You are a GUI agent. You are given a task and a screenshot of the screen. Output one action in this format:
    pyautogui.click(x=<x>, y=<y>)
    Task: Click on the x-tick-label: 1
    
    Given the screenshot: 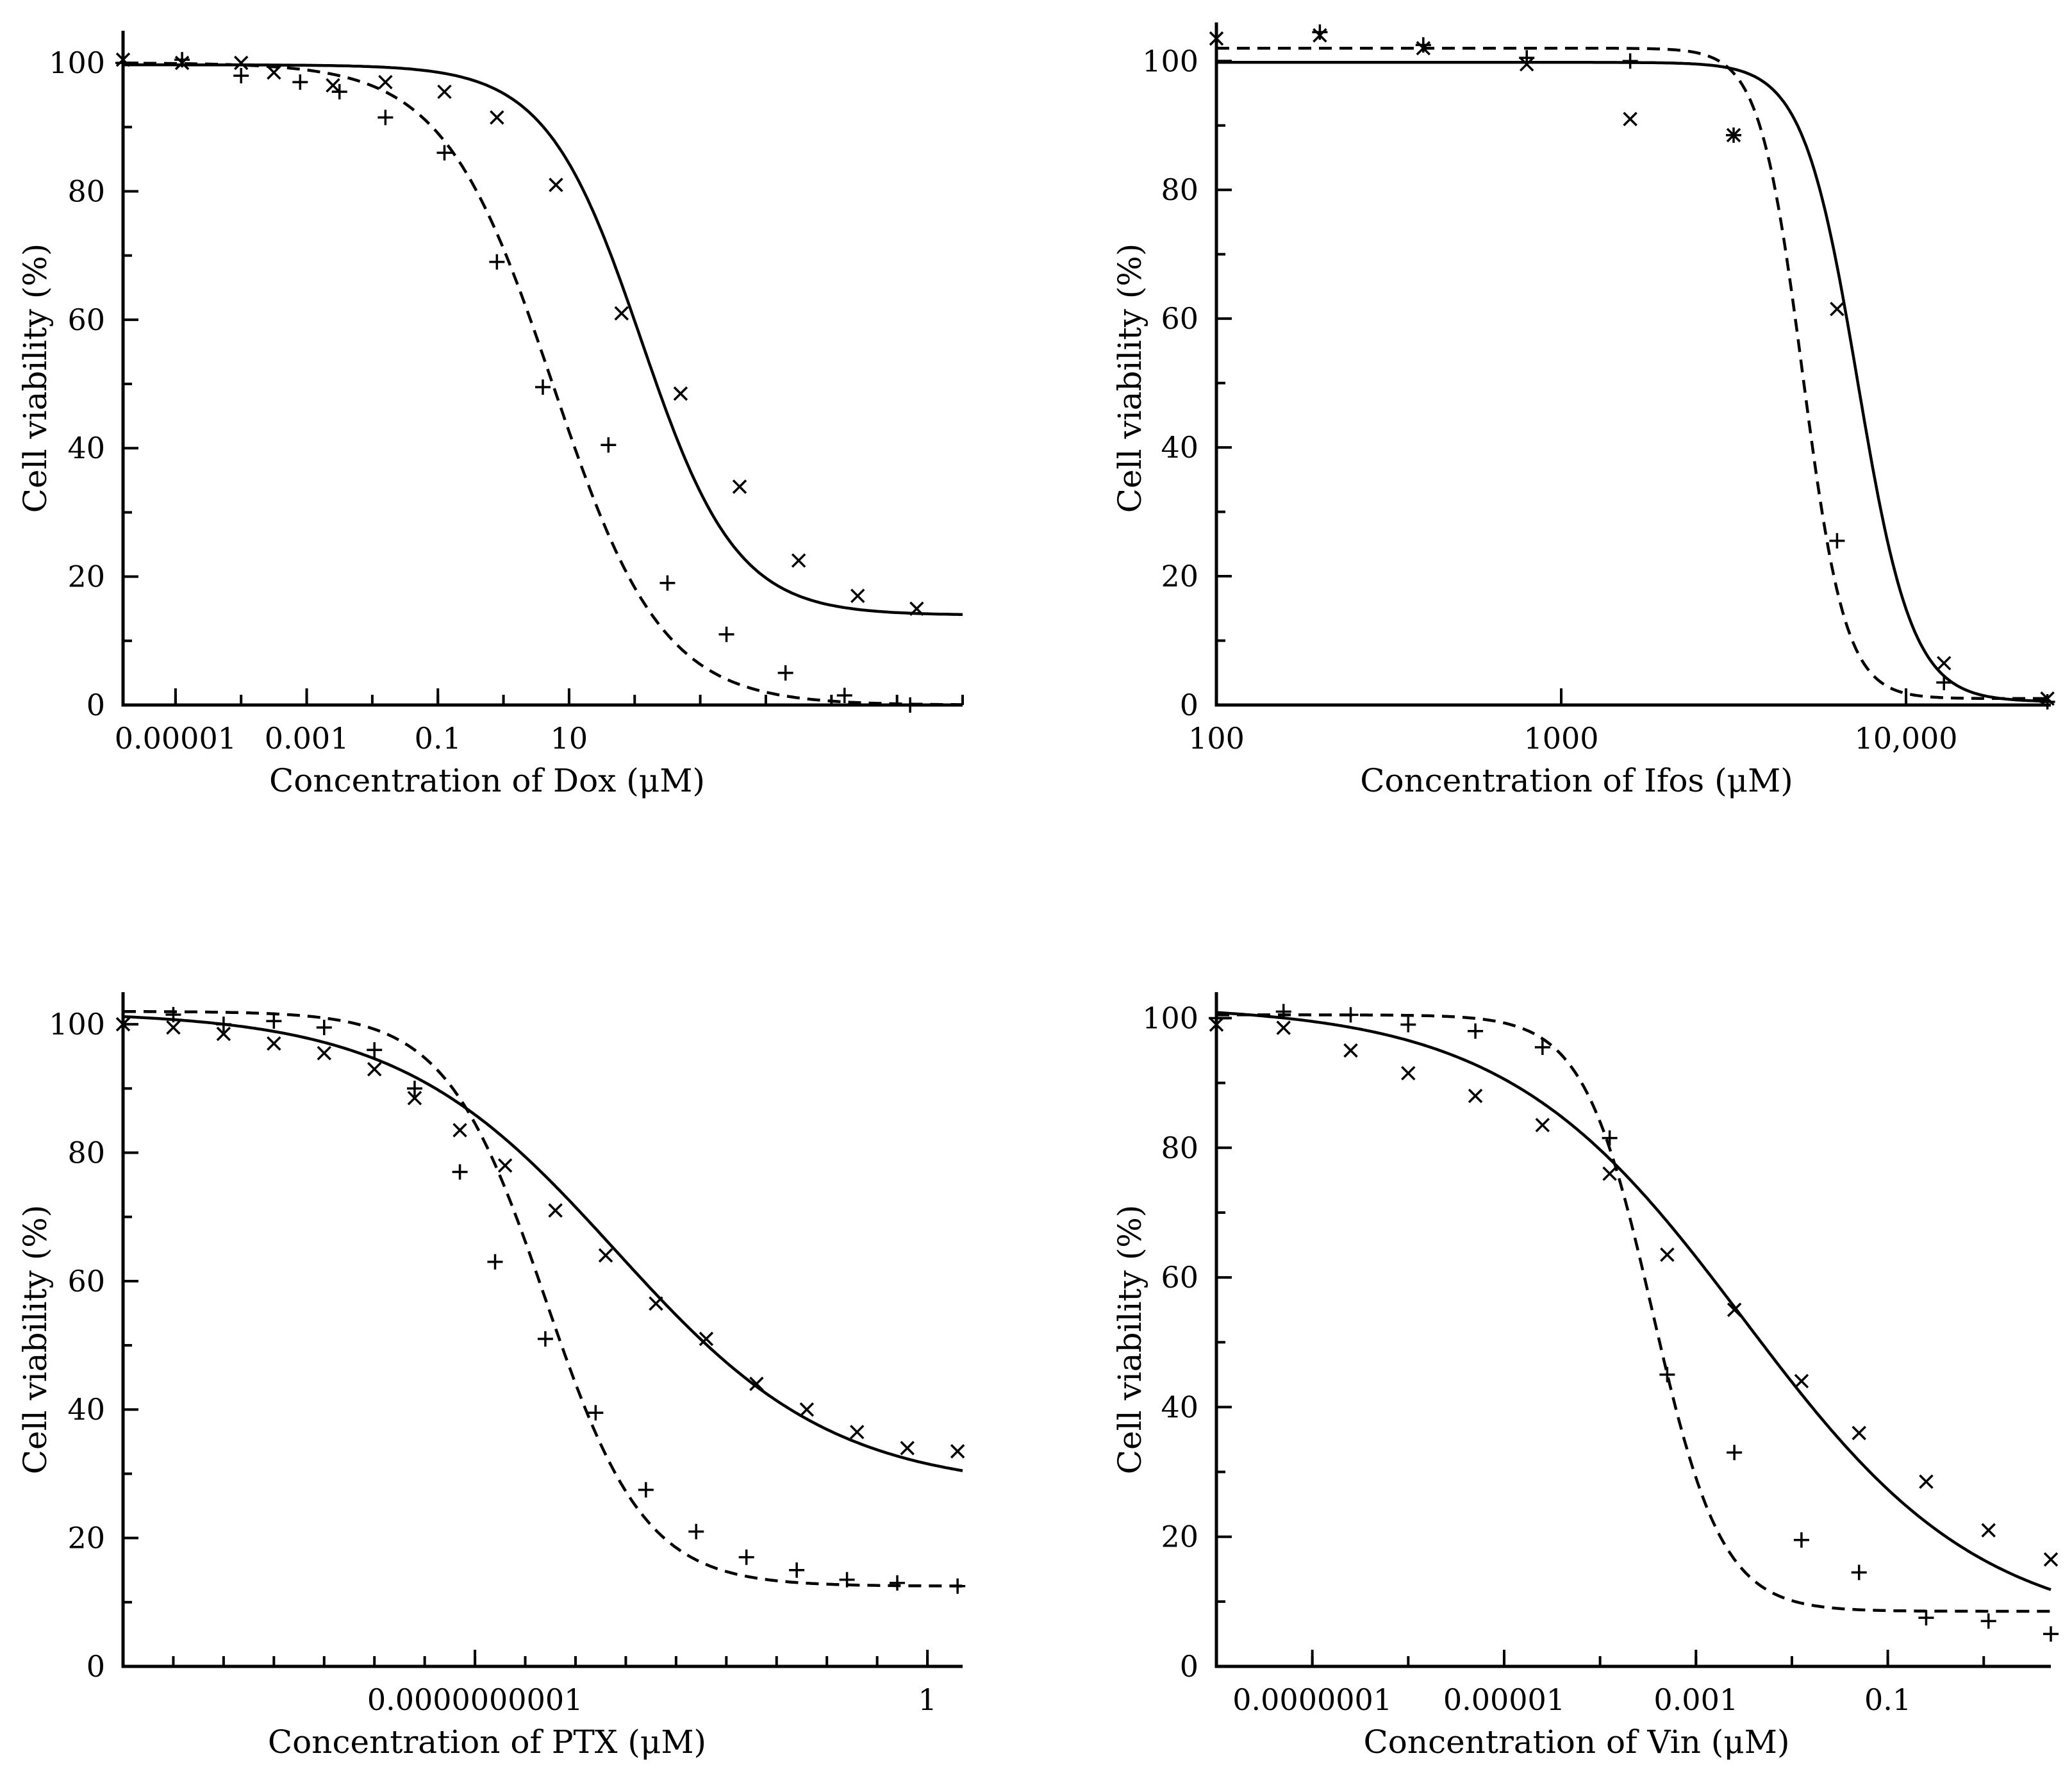 What is the action you would take?
    pyautogui.click(x=927, y=1699)
    